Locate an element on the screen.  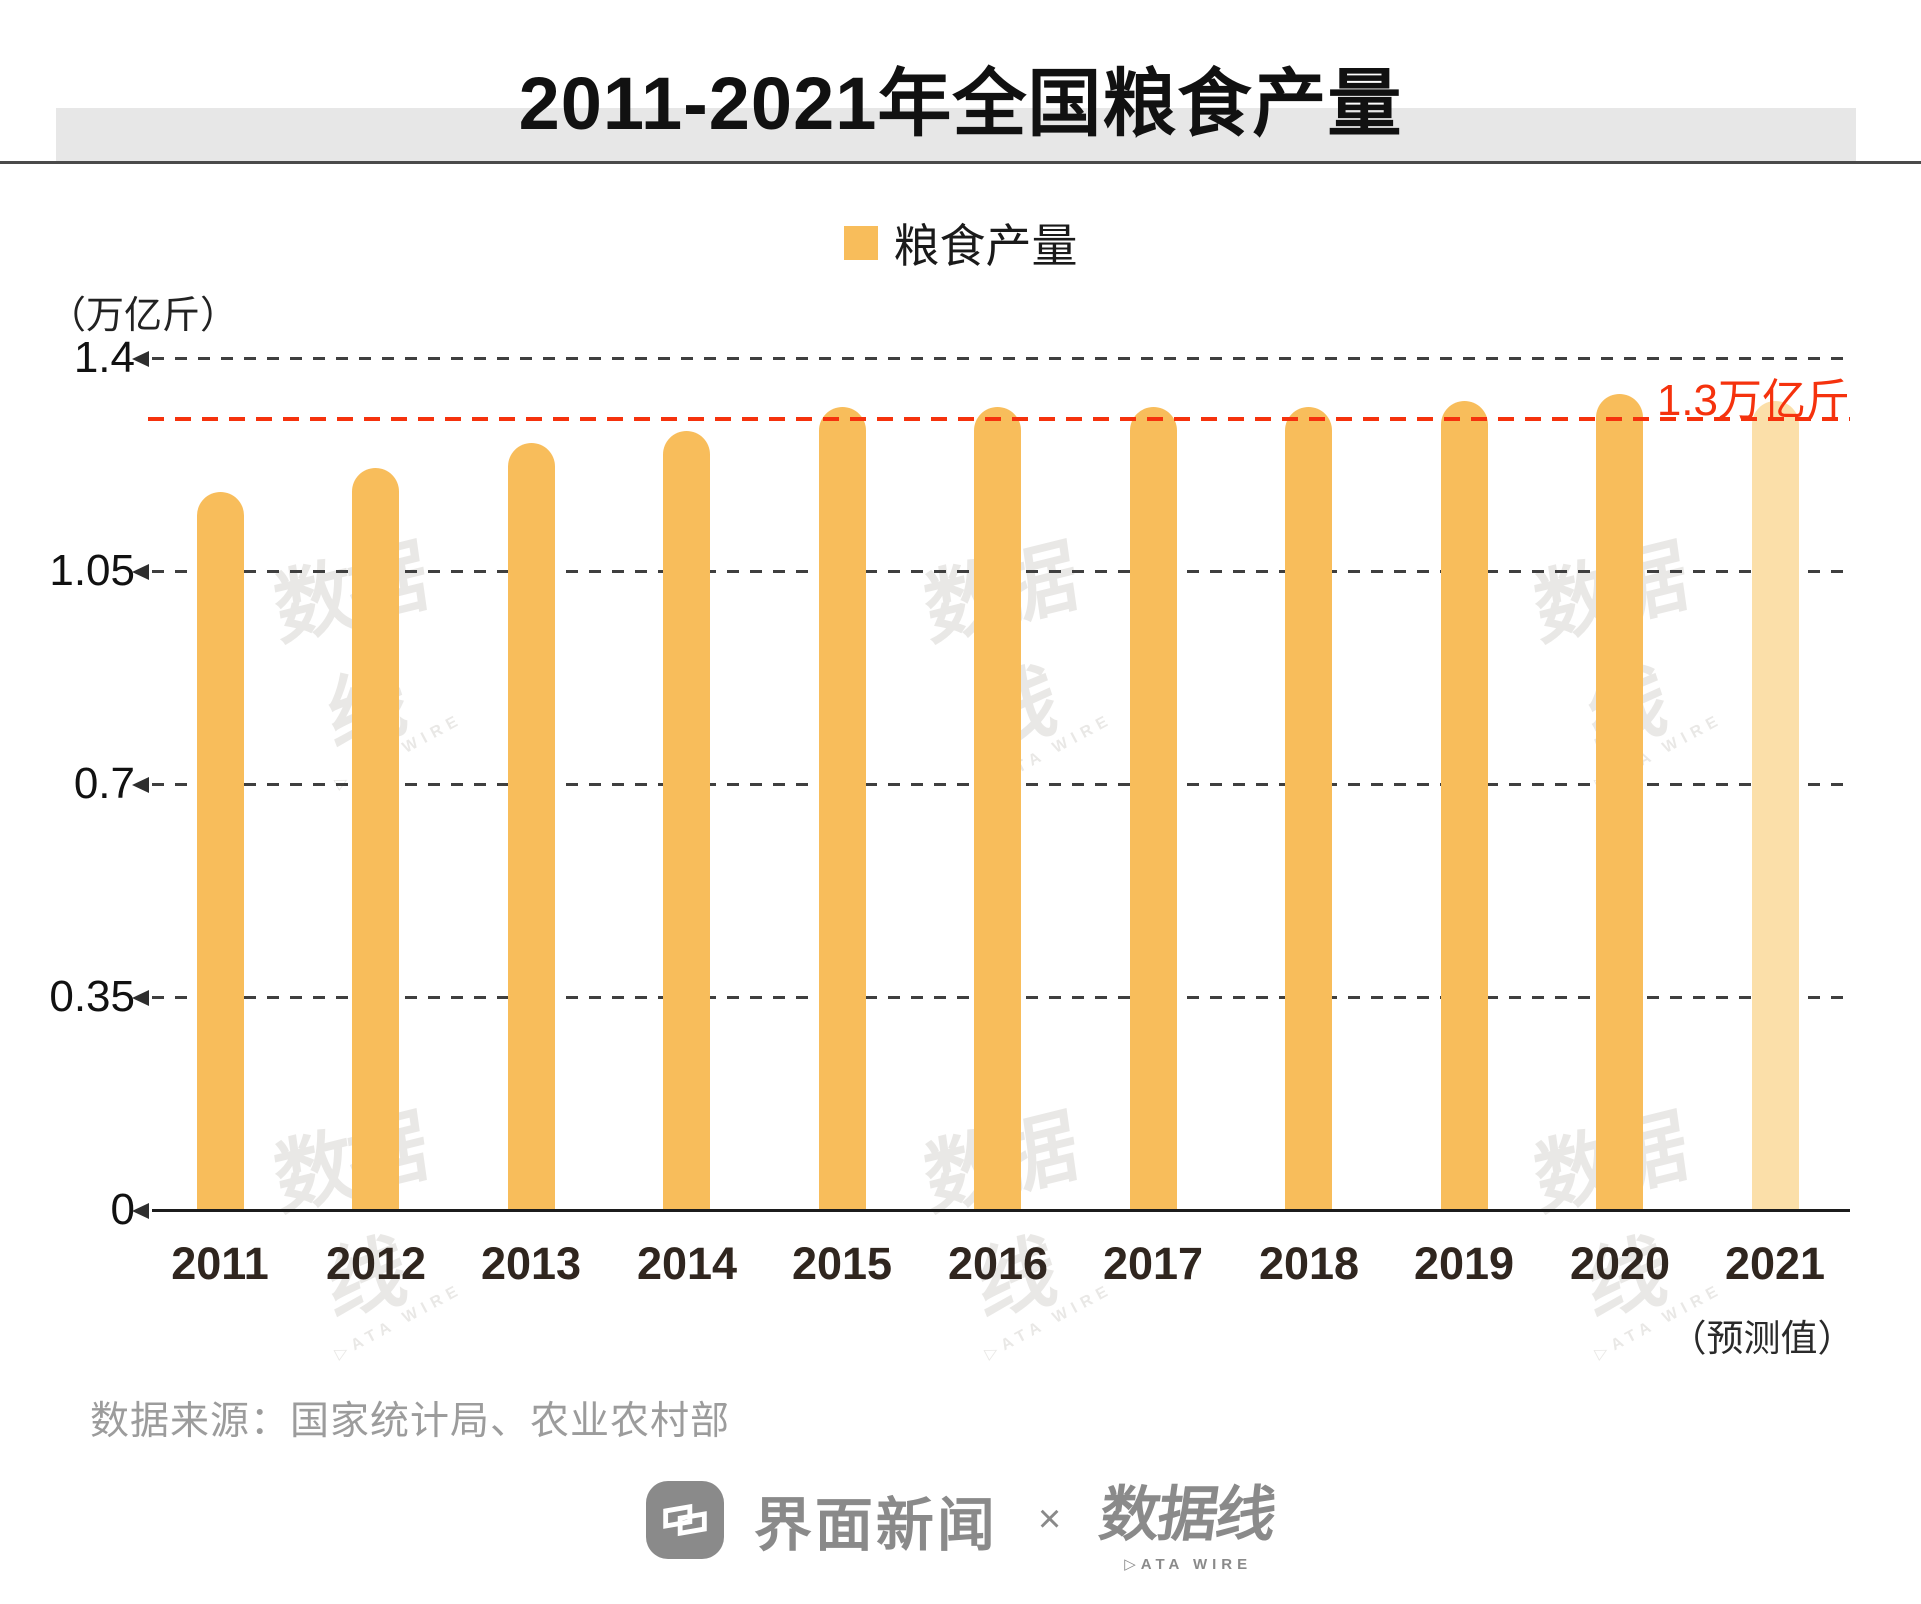
x-axis-line is located at coordinates (991, 1211).